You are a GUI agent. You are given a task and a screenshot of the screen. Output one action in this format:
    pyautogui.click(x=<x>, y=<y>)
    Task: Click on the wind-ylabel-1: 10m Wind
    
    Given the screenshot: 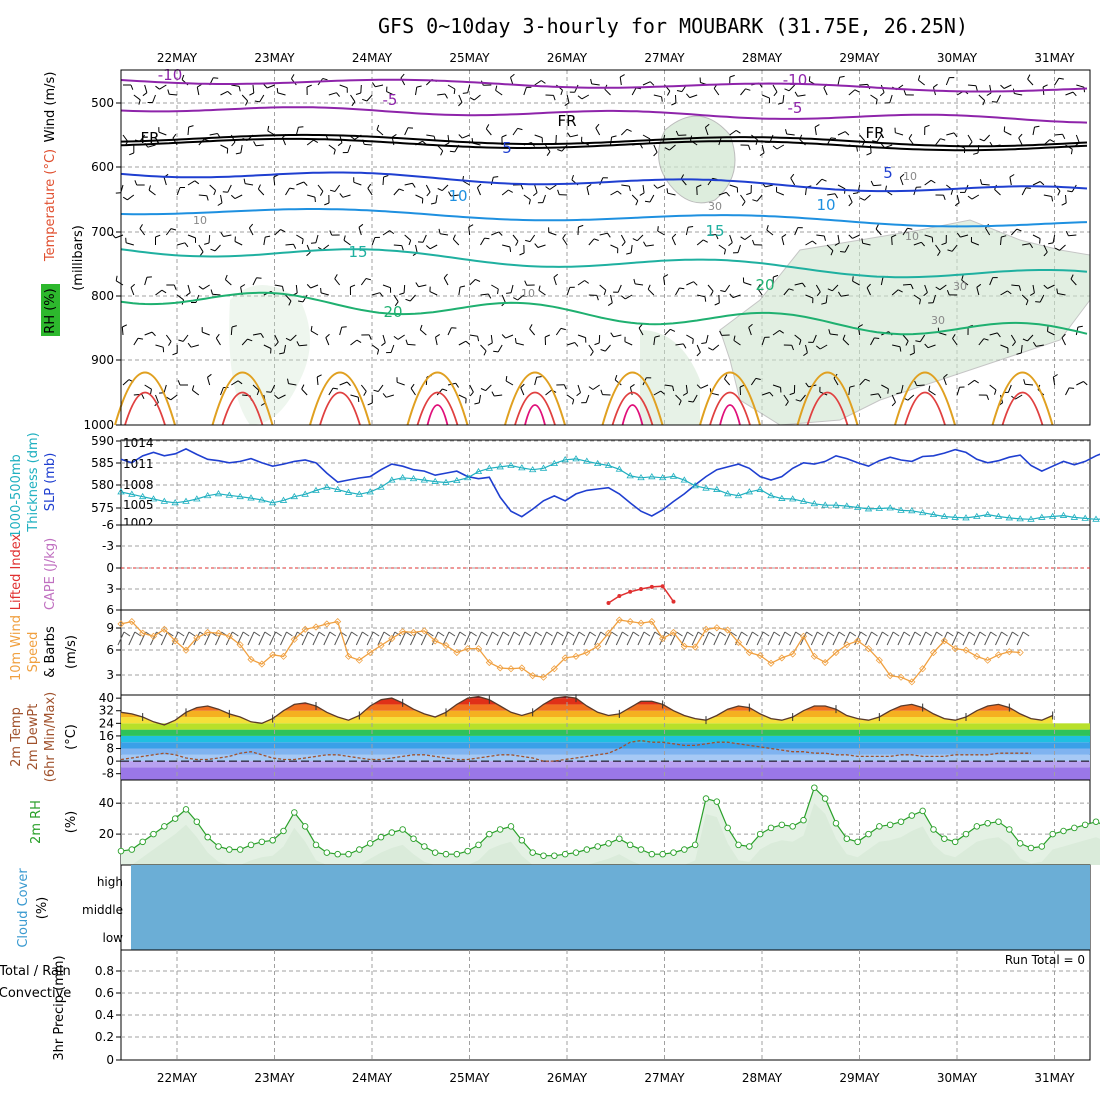 What is the action you would take?
    pyautogui.click(x=16, y=648)
    